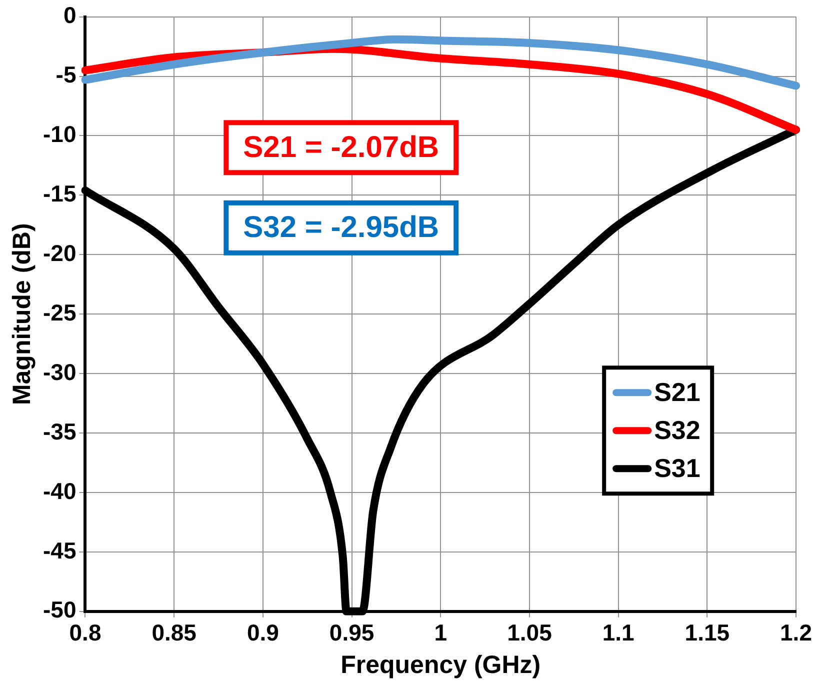 The width and height of the screenshot is (822, 685). I want to click on legend-label: S21, so click(677, 391).